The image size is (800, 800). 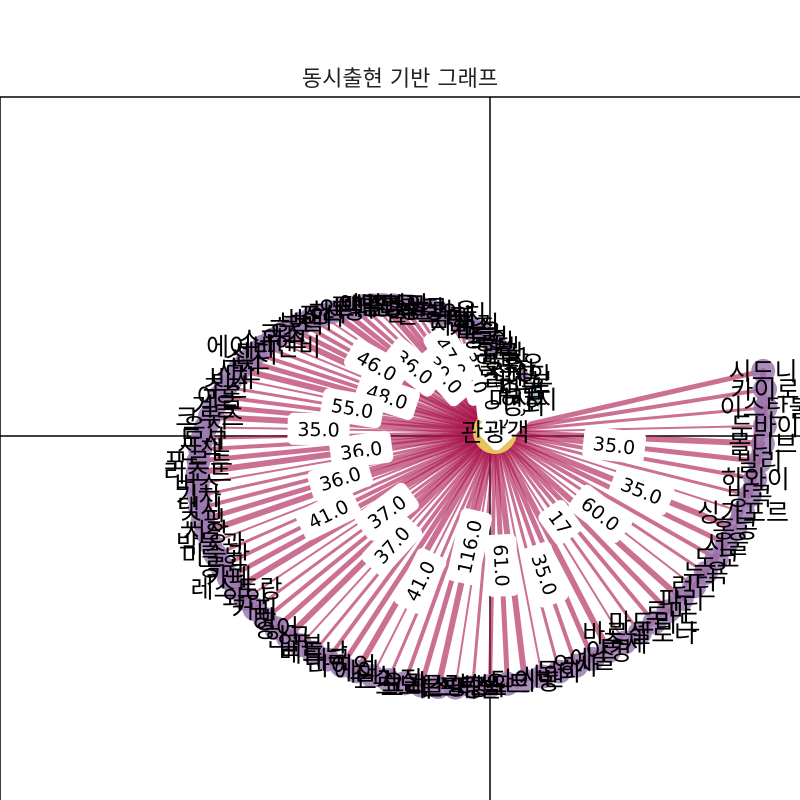 What do you see at coordinates (405, 683) in the screenshot?
I see `node-label: 요가` at bounding box center [405, 683].